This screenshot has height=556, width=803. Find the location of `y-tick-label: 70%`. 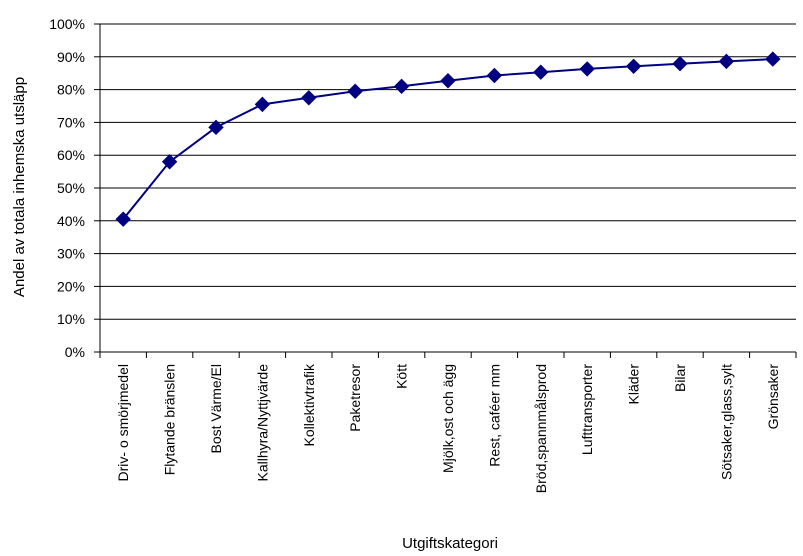

y-tick-label: 70% is located at coordinates (71, 122).